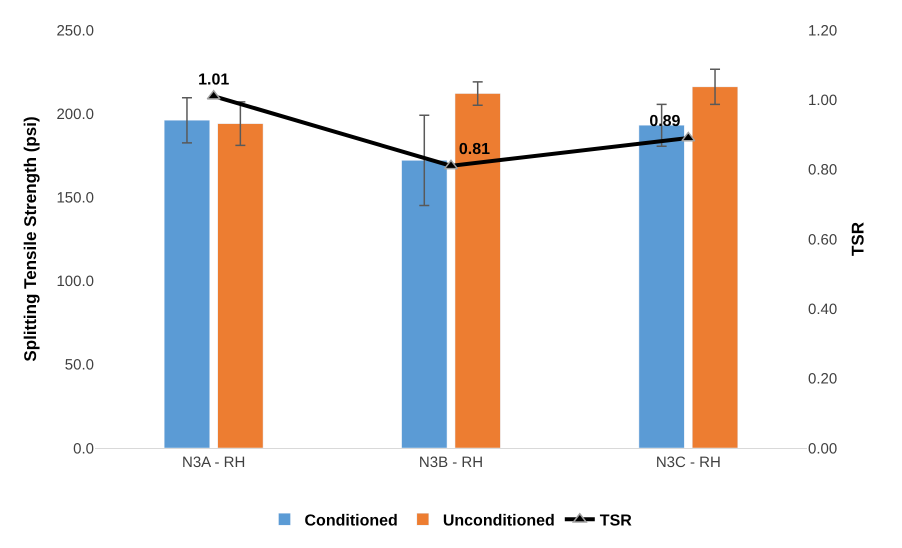  Describe the element at coordinates (213, 95) in the screenshot. I see `point` at that location.